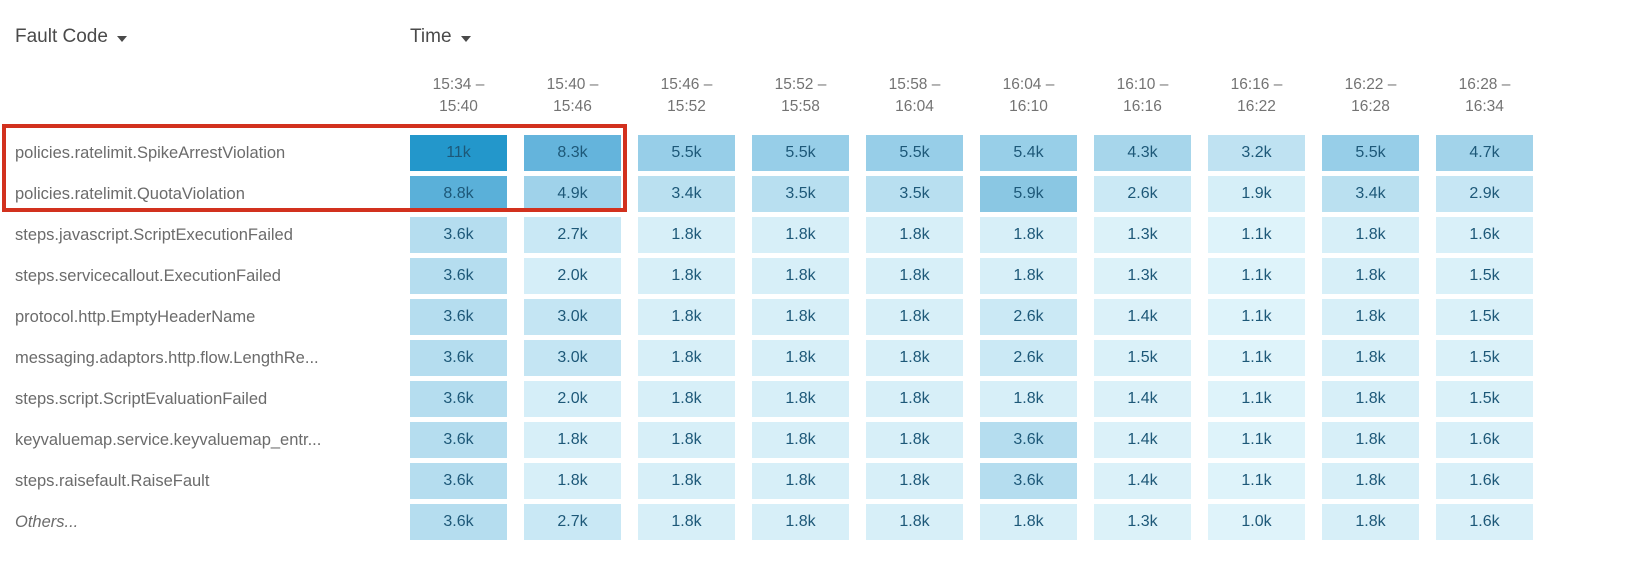  I want to click on heatmap-cell: 11k, so click(458, 153).